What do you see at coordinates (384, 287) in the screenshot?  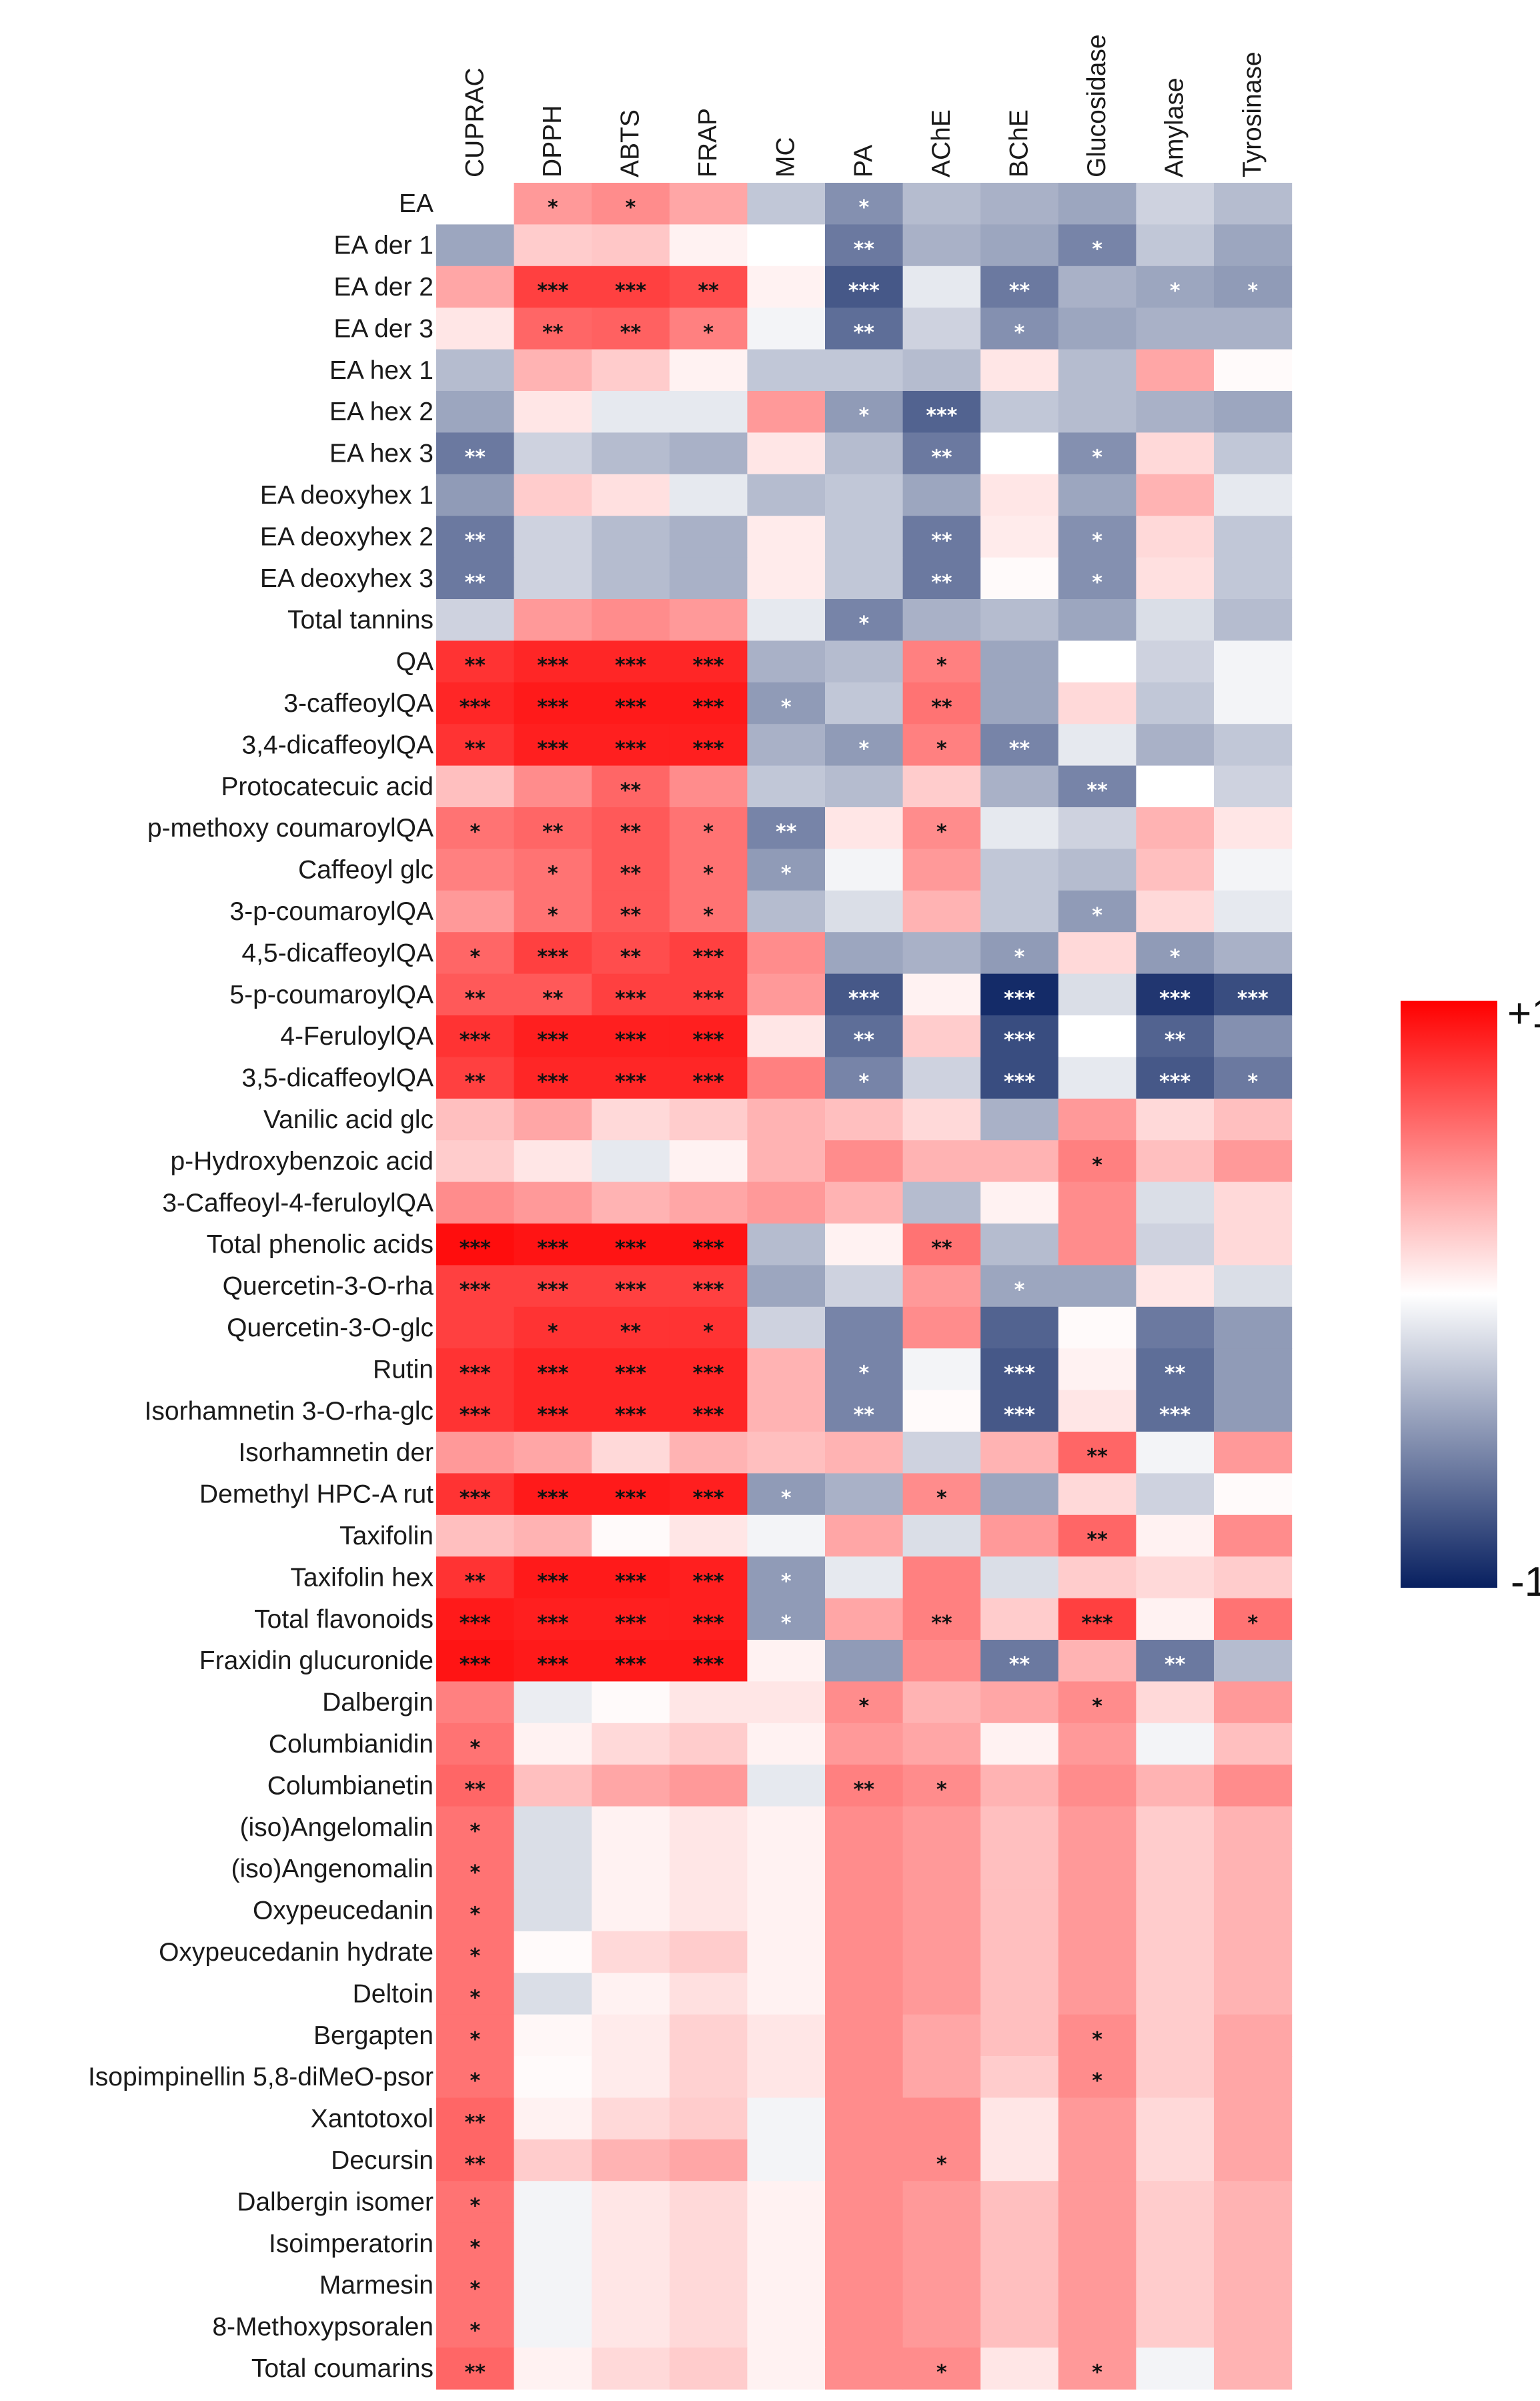 I see `row-label-ea-der-2: EA der 2` at bounding box center [384, 287].